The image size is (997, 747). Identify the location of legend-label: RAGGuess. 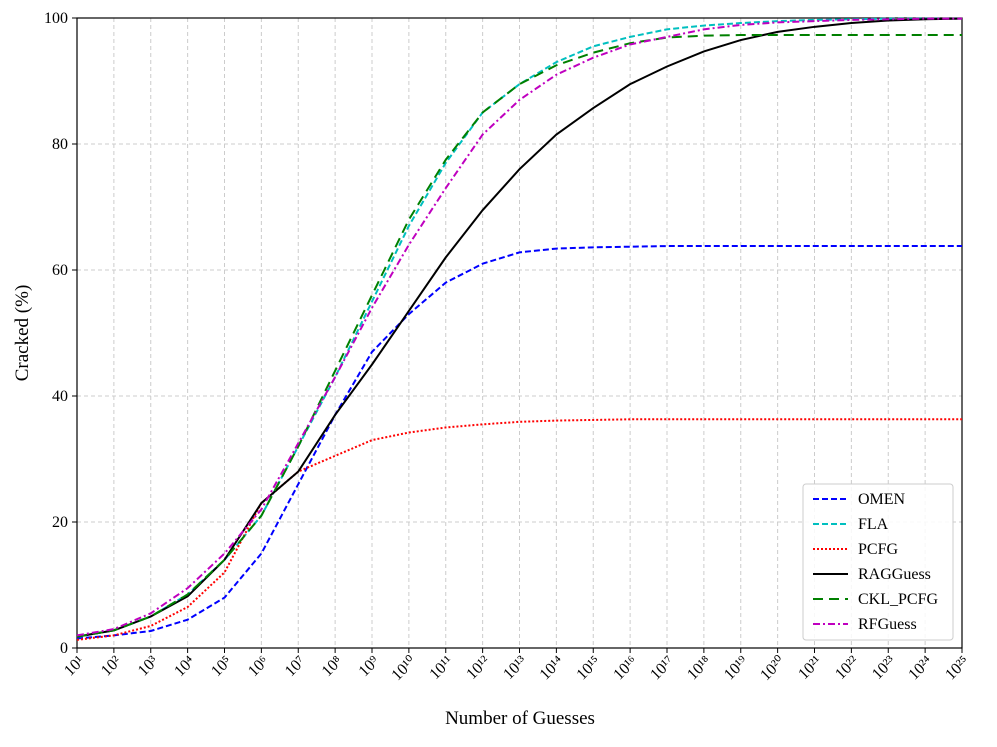
(894, 574).